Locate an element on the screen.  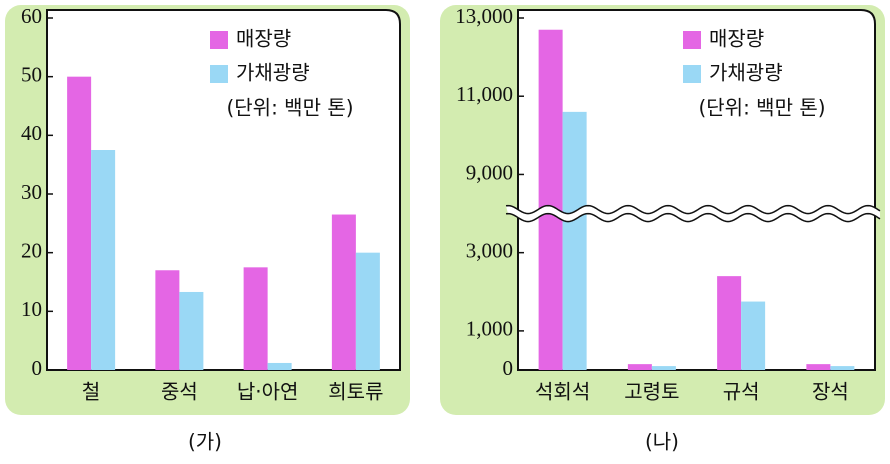
x-tick-label: 석회석 is located at coordinates (562, 392).